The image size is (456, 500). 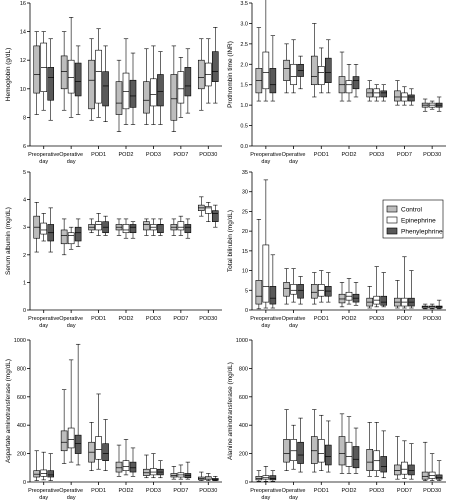 I want to click on y-tick-label: 10, so click(x=245, y=272).